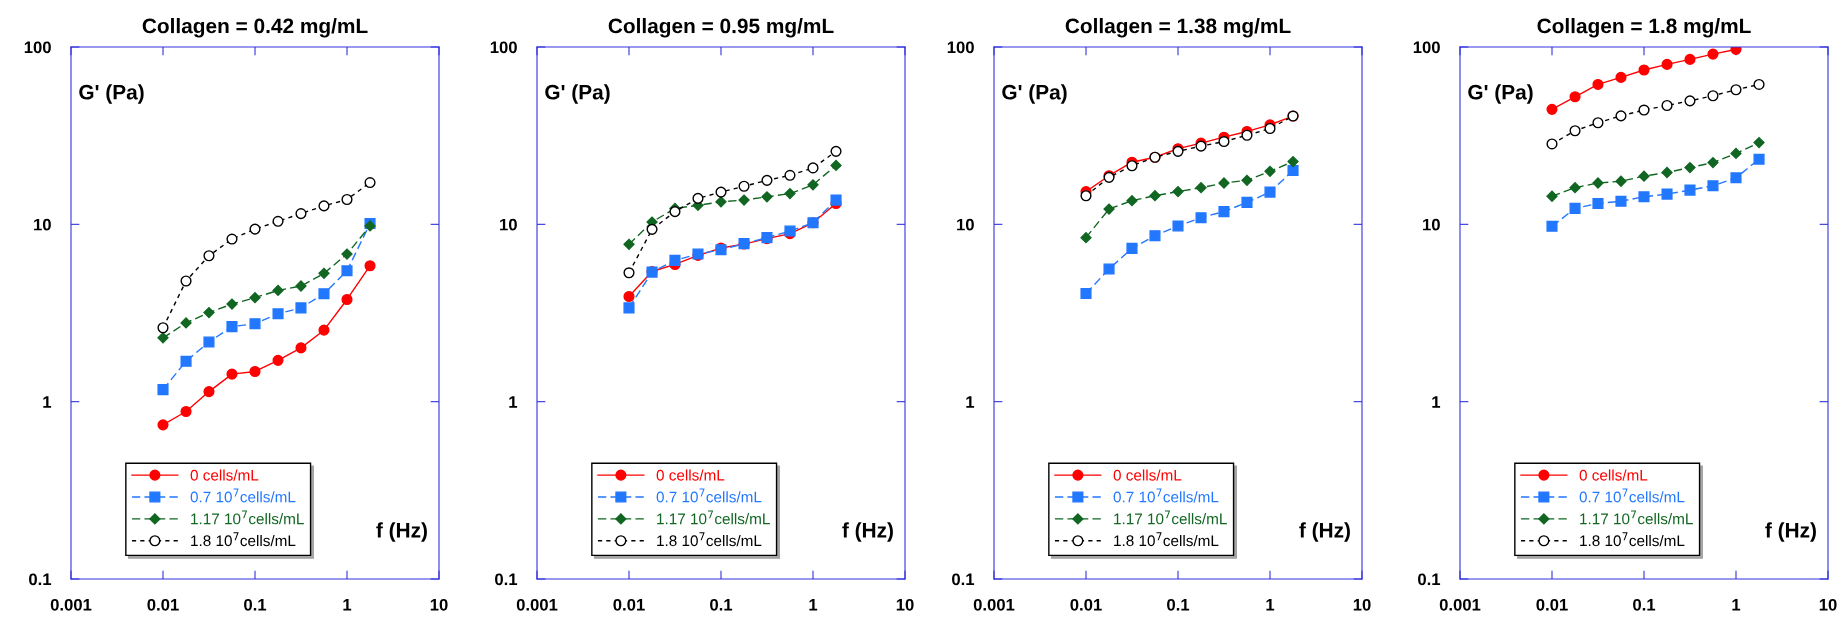  I want to click on chart-title: Collagen = 1.8 mg/mL, so click(1644, 28).